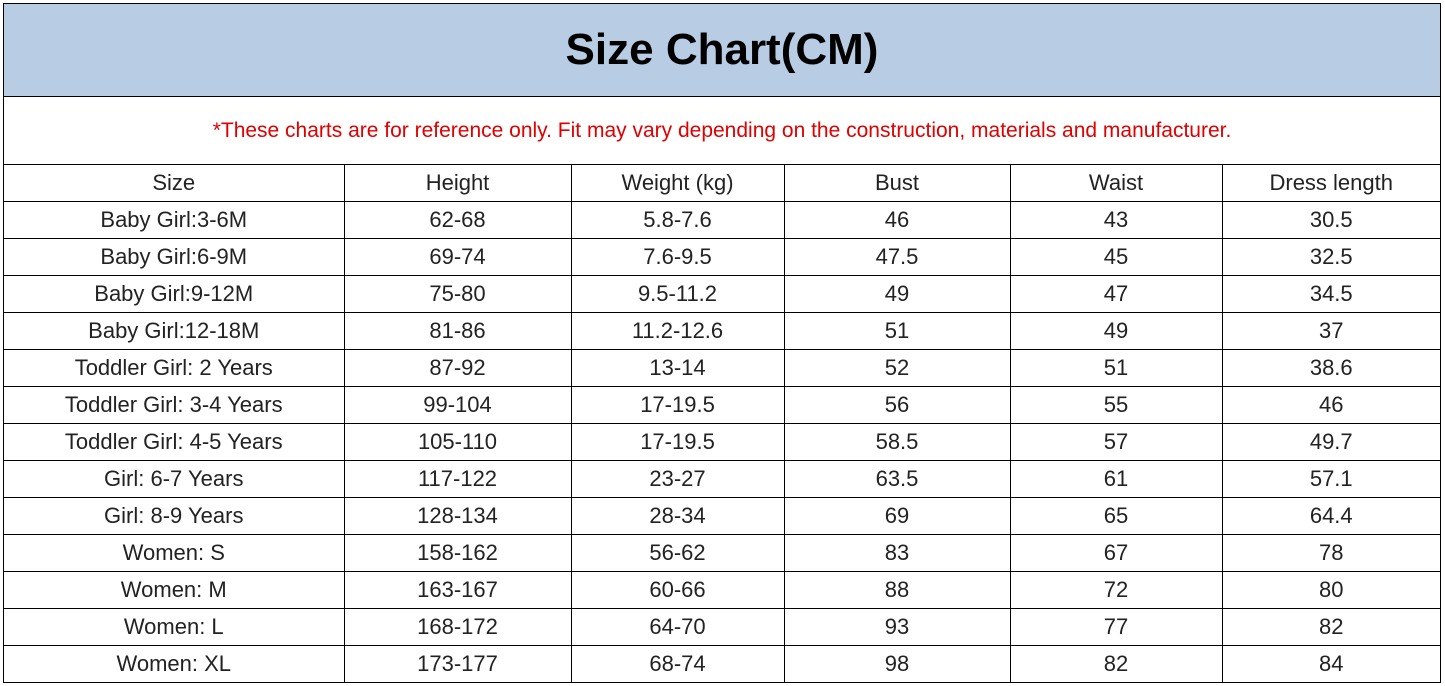 The image size is (1445, 686). I want to click on cell: Baby Girl:12-18M, so click(174, 331).